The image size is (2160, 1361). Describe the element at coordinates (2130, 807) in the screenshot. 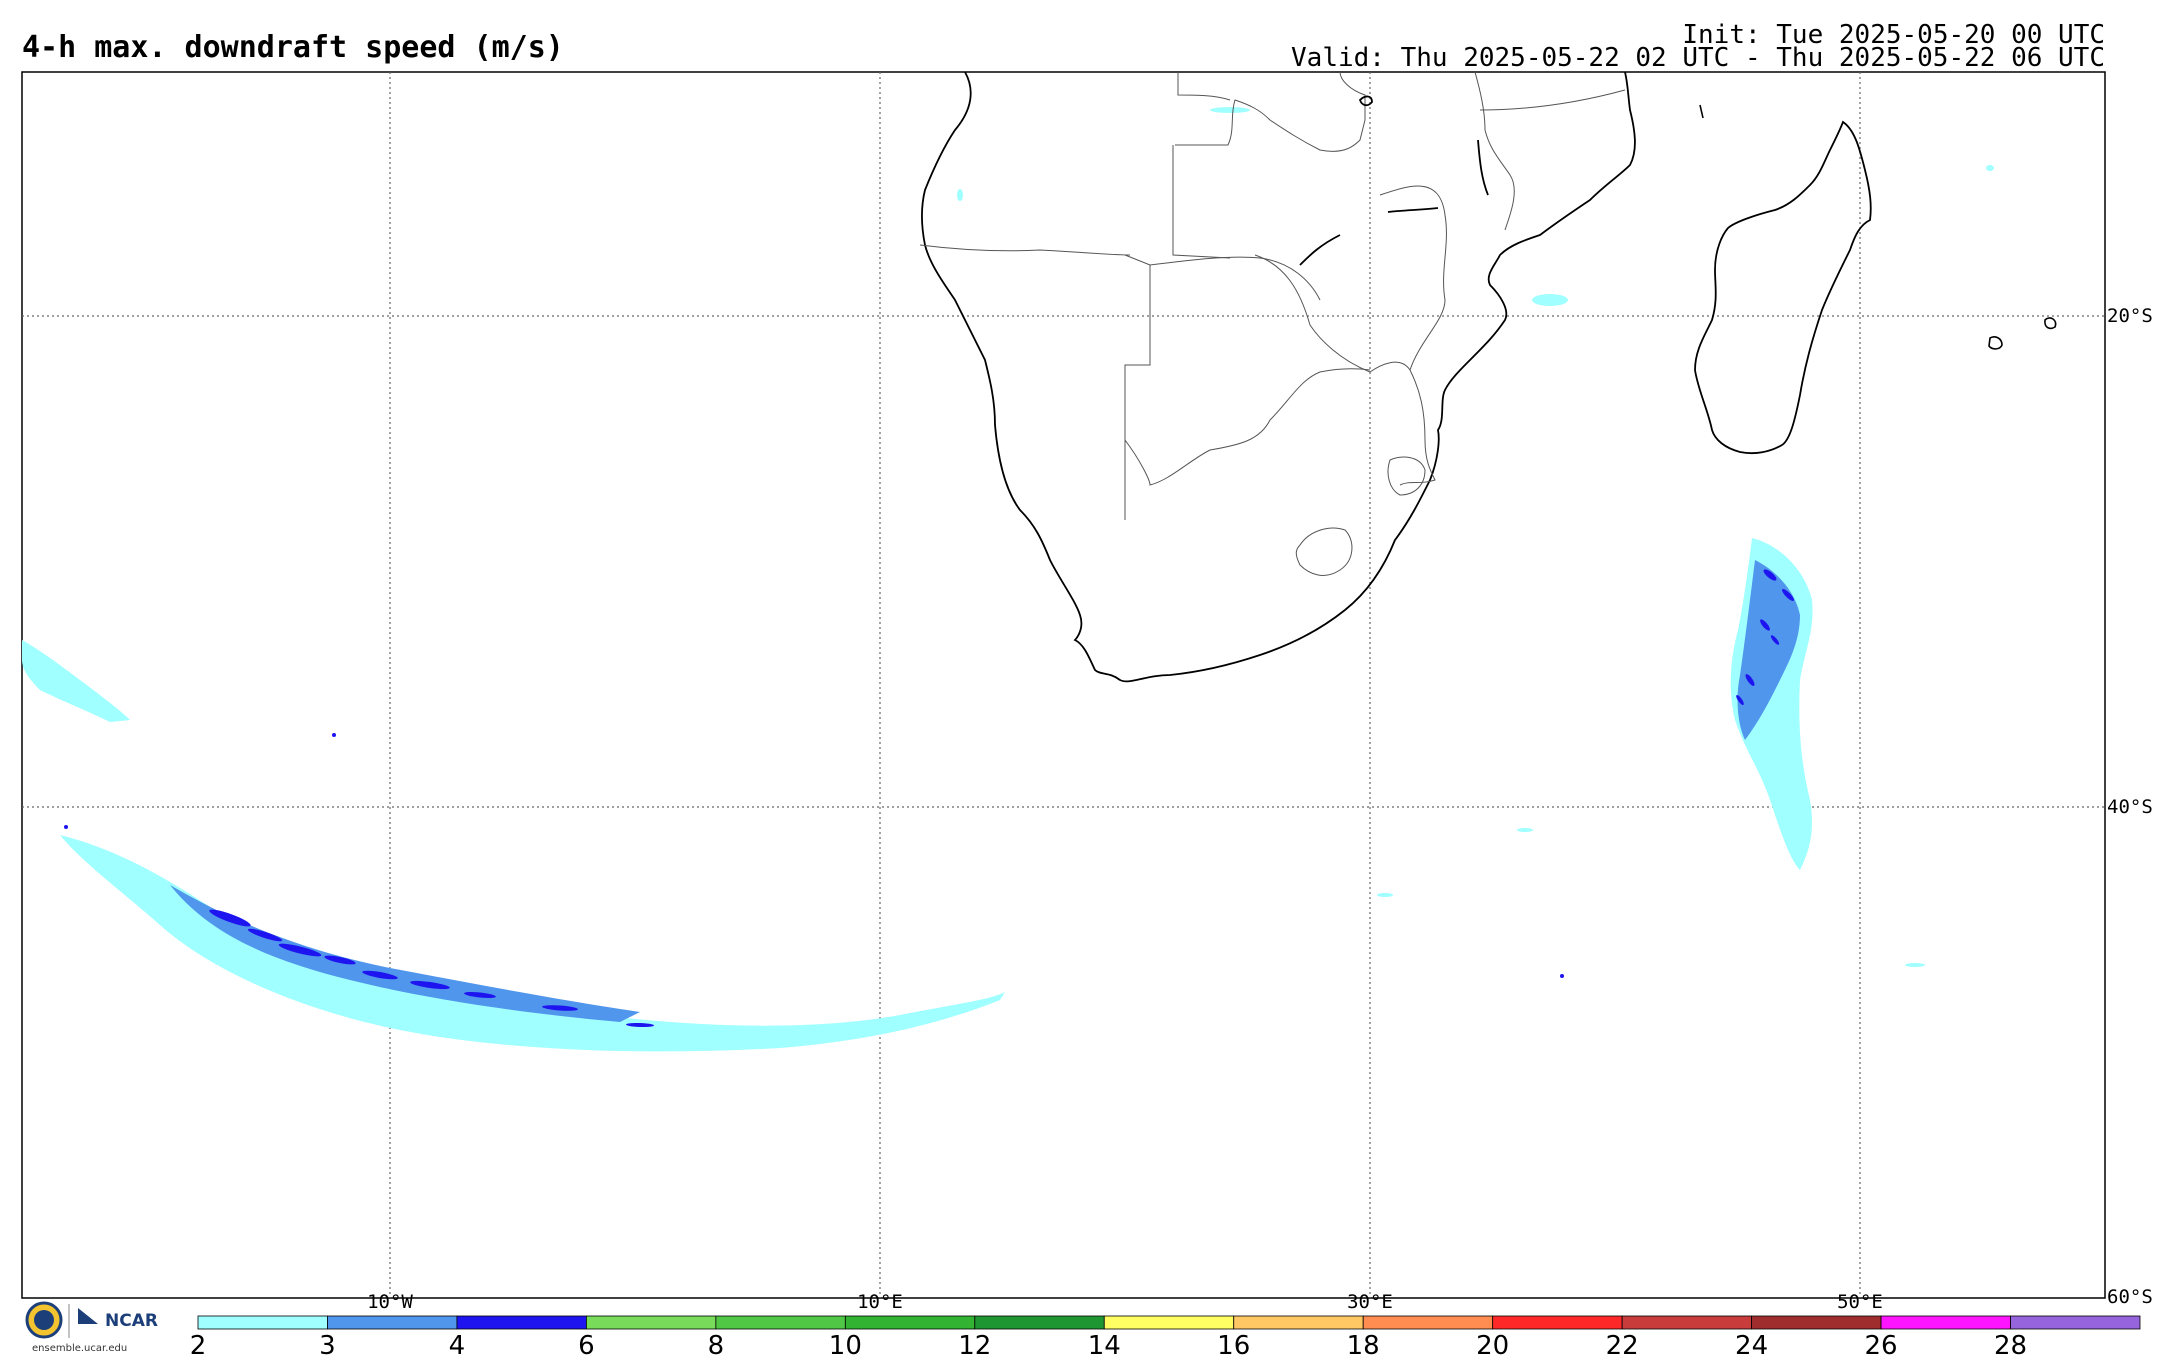

I see `lat-label: 40°S` at that location.